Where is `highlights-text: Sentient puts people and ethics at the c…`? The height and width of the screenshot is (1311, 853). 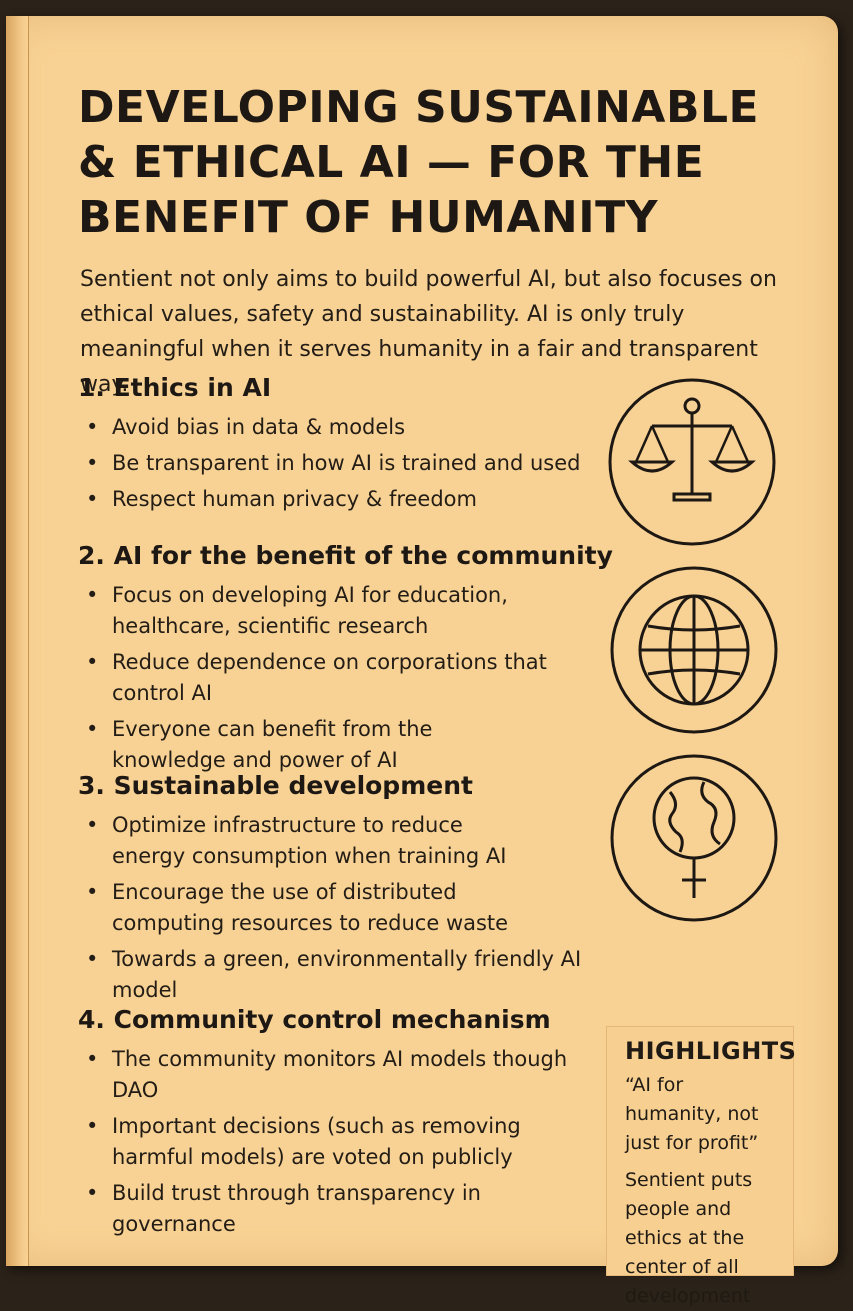 highlights-text: Sentient puts people and ethics at the c… is located at coordinates (689, 1238).